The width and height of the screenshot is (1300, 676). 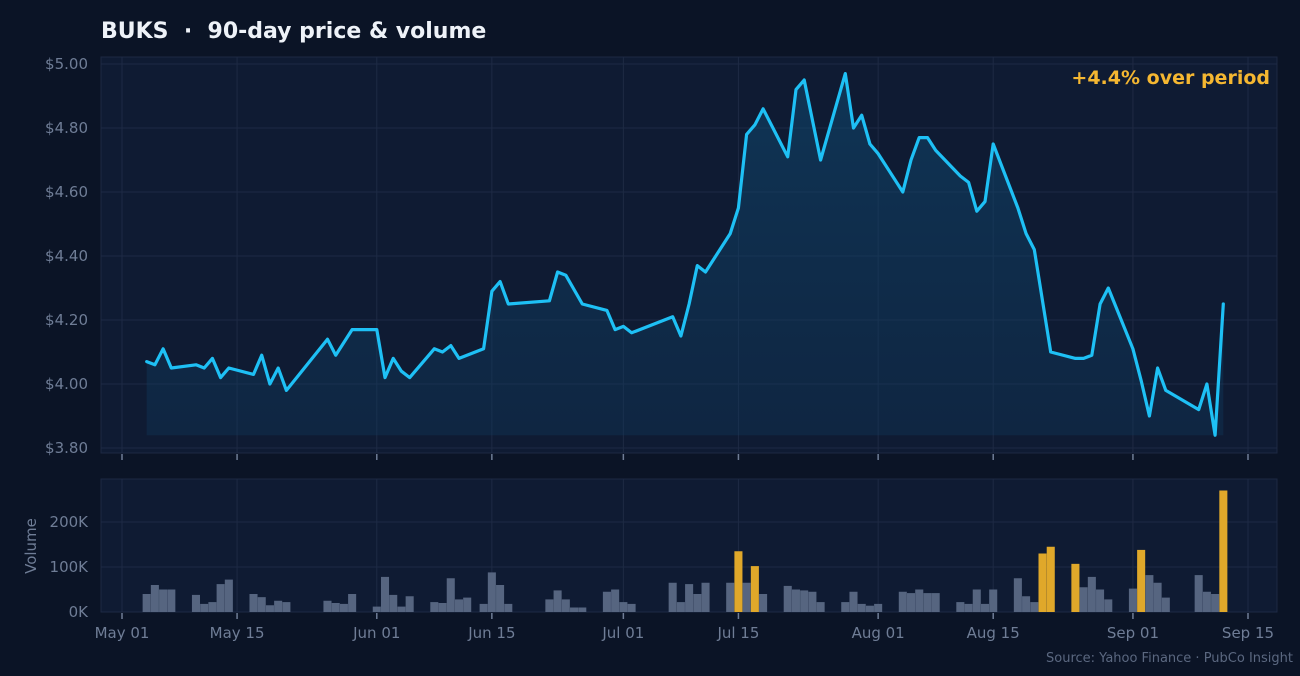 What do you see at coordinates (122, 633) in the screenshot?
I see `x-tick-label: May 01` at bounding box center [122, 633].